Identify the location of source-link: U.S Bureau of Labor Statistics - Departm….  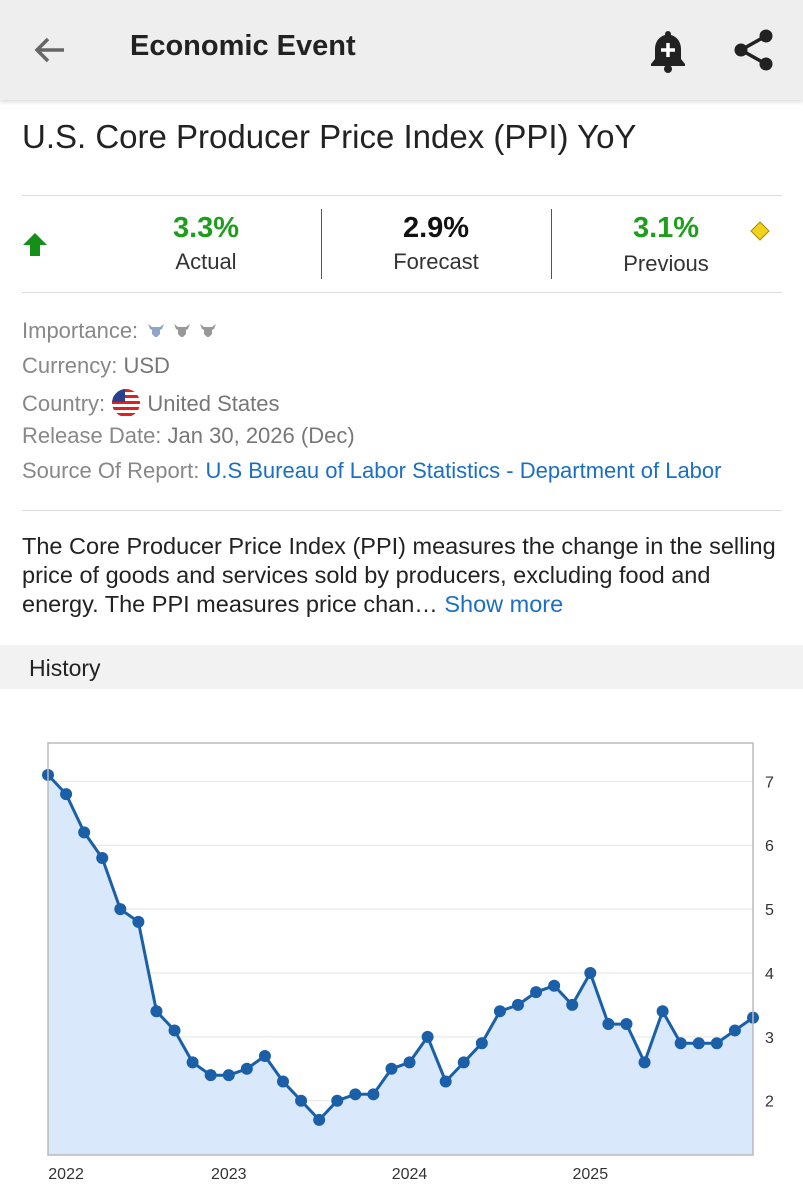
(463, 470).